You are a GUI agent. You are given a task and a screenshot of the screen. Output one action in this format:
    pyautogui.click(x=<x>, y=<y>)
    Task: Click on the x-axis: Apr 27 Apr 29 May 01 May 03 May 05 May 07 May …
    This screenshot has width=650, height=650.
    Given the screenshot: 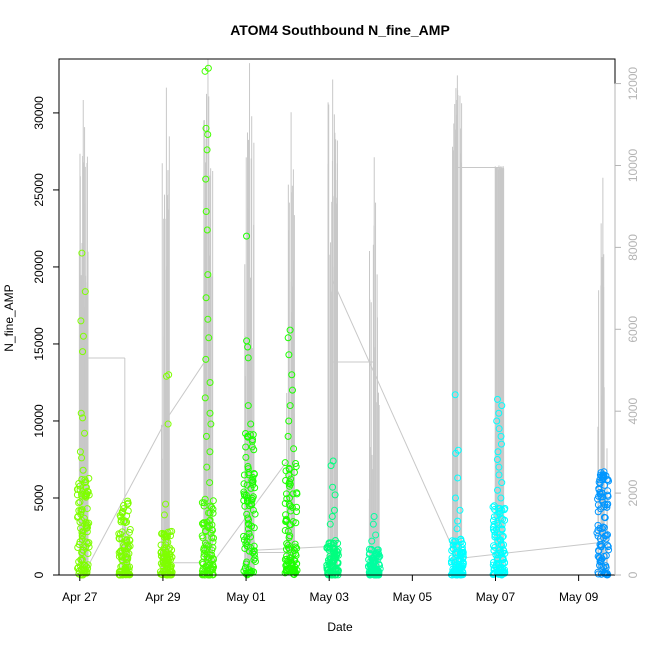 What is the action you would take?
    pyautogui.click(x=330, y=589)
    